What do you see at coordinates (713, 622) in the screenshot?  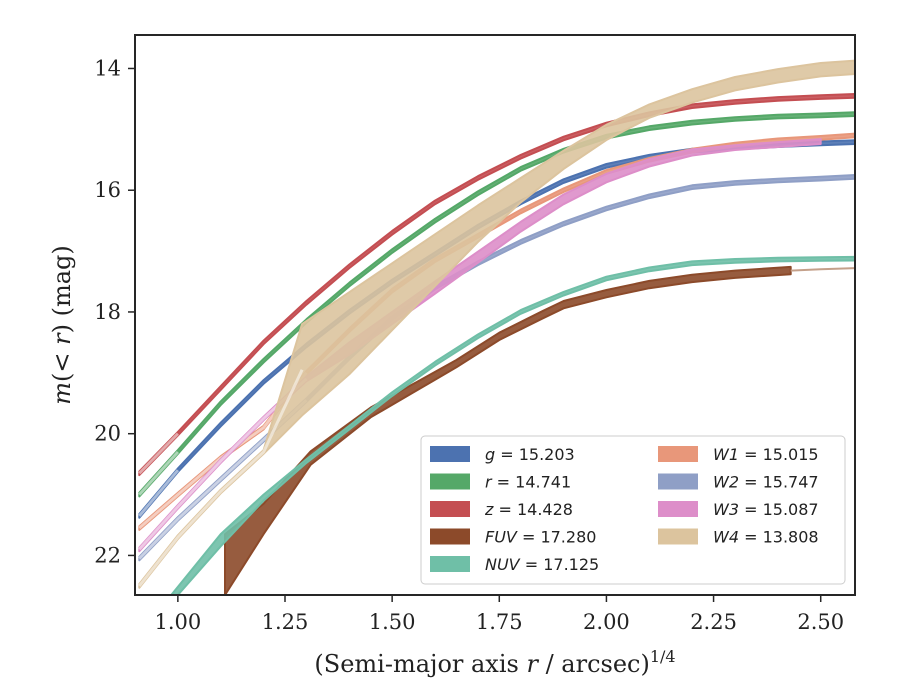 I see `x-tick-label: 2.25` at bounding box center [713, 622].